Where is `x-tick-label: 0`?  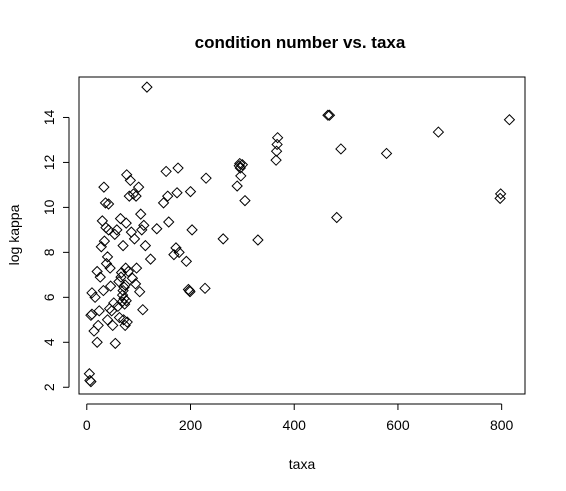
x-tick-label: 0 is located at coordinates (87, 425).